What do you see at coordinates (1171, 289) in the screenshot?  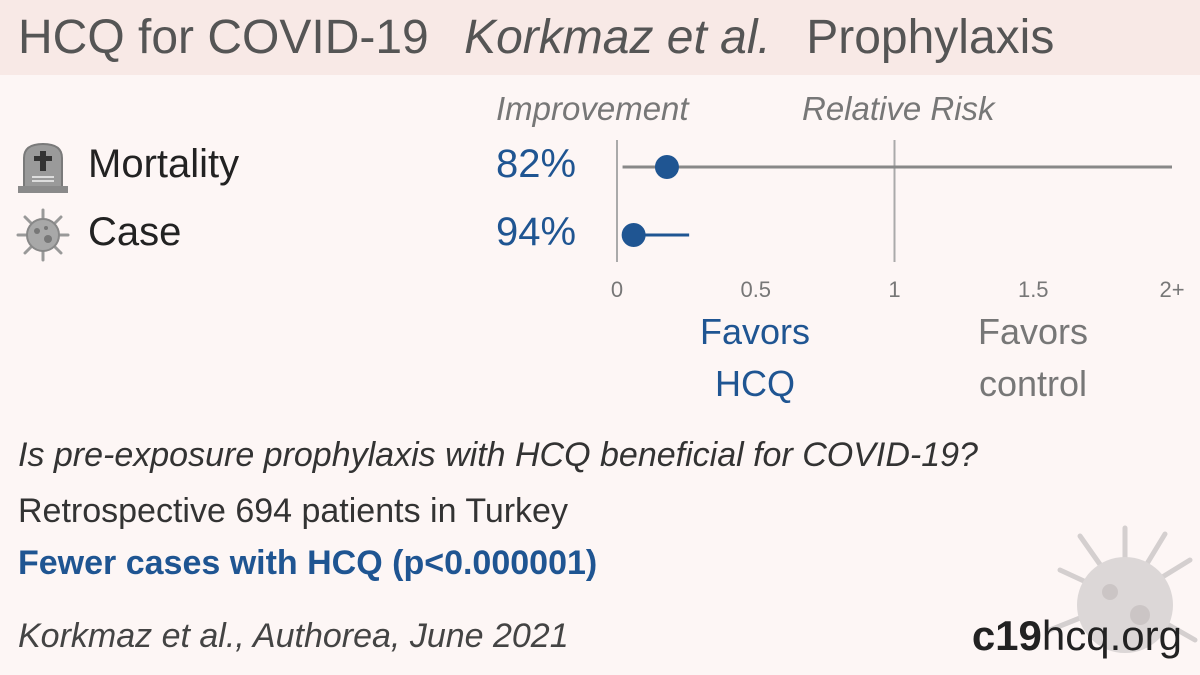 I see `x-tick-label: 2+` at bounding box center [1171, 289].